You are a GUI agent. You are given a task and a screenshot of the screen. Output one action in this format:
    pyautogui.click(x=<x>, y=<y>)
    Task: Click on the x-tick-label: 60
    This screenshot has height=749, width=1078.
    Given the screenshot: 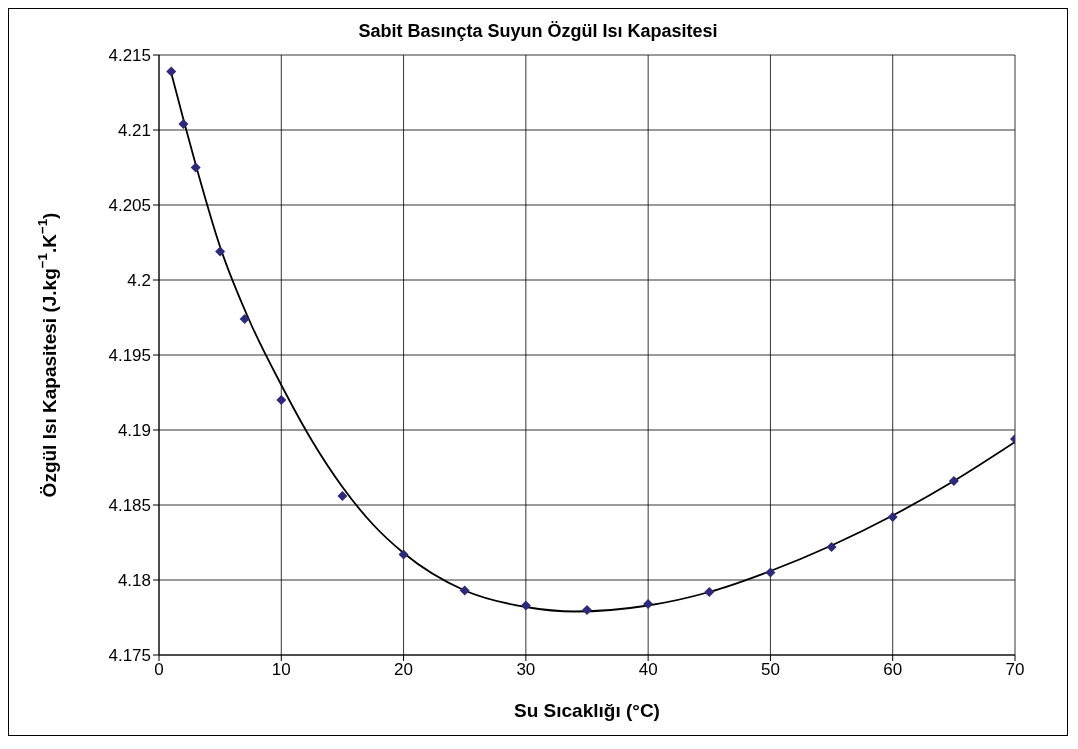 What is the action you would take?
    pyautogui.click(x=893, y=670)
    